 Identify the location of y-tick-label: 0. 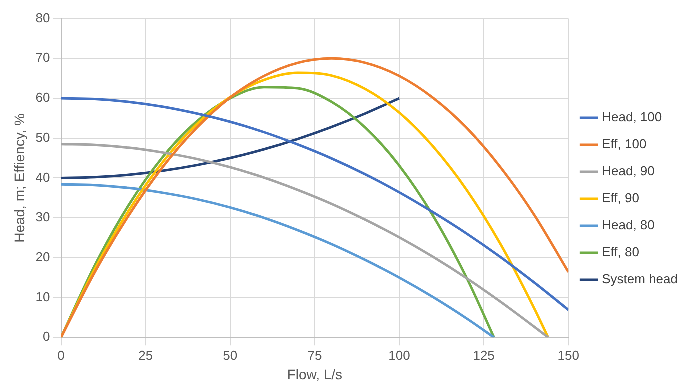
(46, 336).